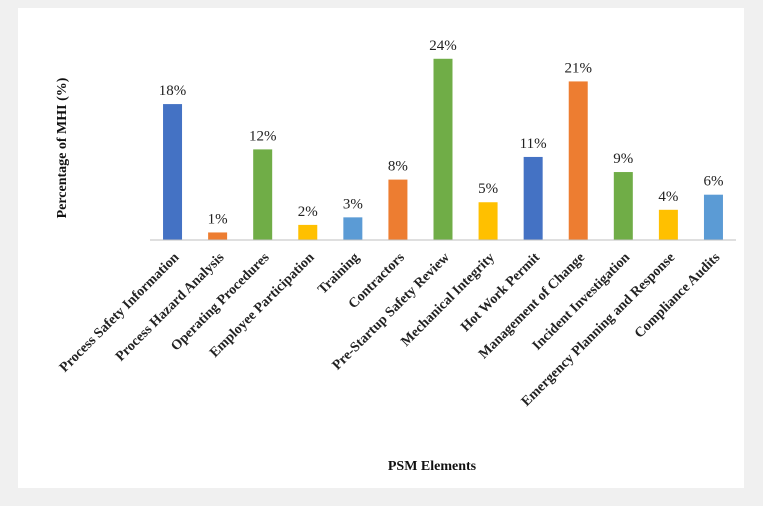 This screenshot has height=506, width=763. Describe the element at coordinates (533, 144) in the screenshot. I see `bar-value-label: 11%` at that location.